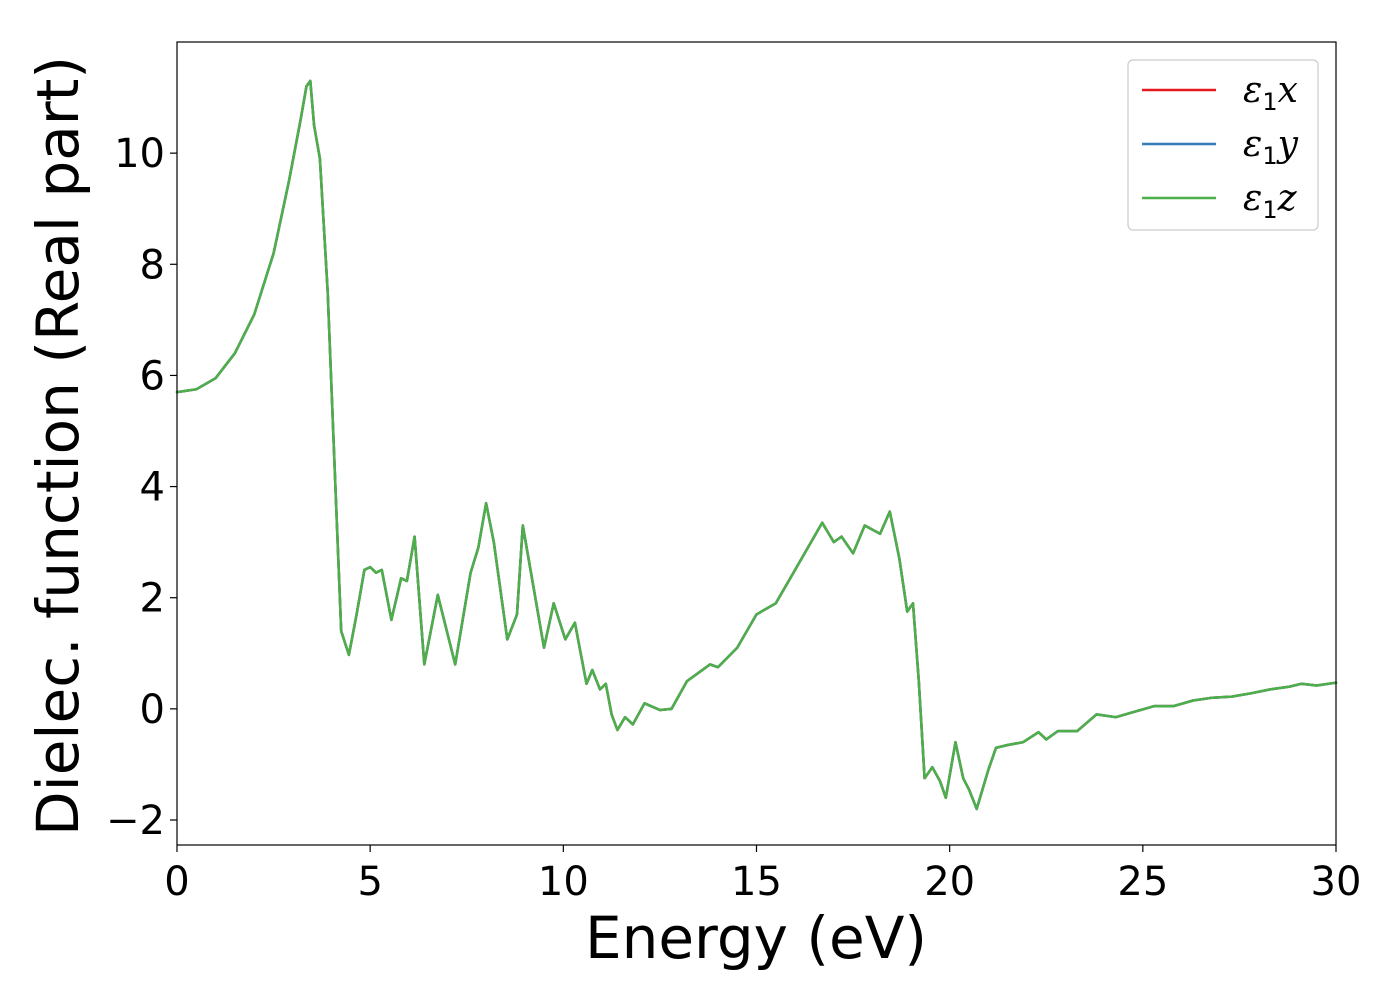  Describe the element at coordinates (152, 488) in the screenshot. I see `y-tick-label: 4` at that location.